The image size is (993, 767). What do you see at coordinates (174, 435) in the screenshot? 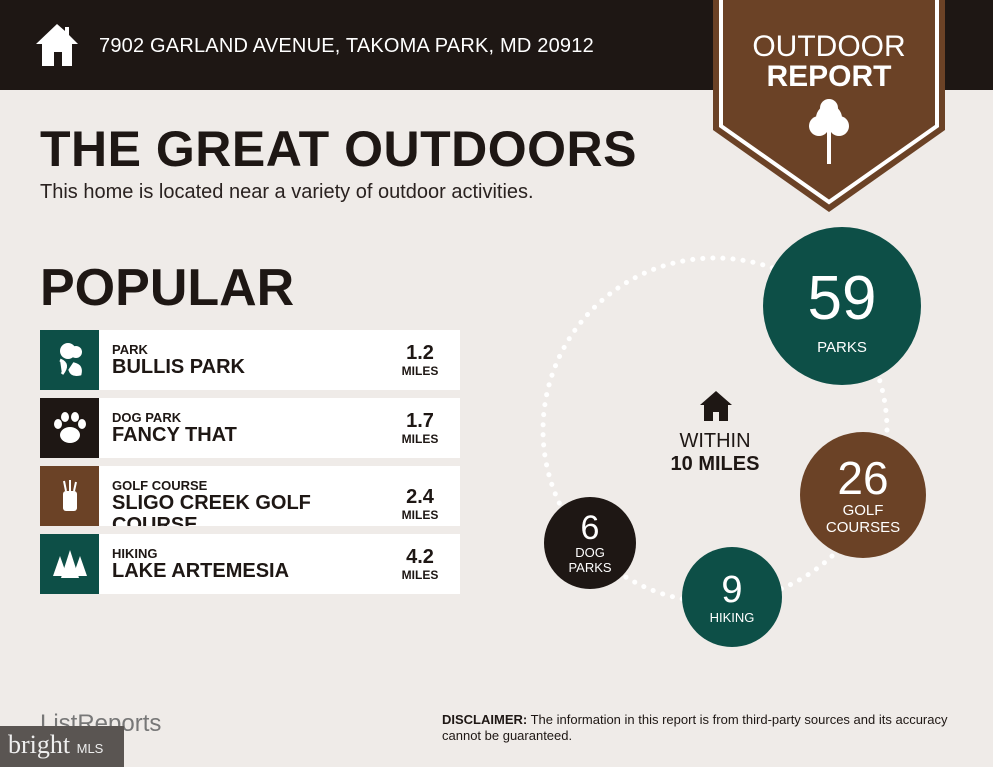
I see `item-name: FANCY THAT` at bounding box center [174, 435].